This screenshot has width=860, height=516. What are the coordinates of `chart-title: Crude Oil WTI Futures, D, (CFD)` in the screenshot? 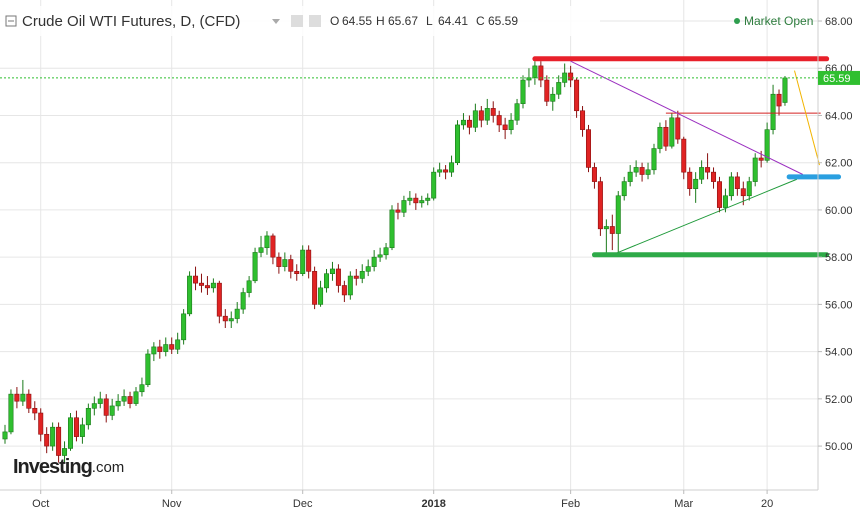 It's located at (131, 21).